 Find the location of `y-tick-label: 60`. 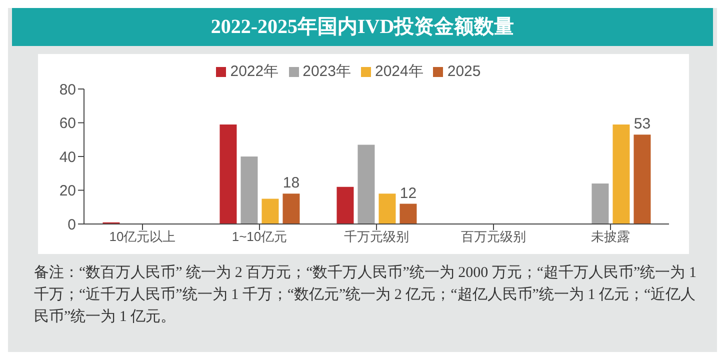

y-tick-label: 60 is located at coordinates (67, 123).